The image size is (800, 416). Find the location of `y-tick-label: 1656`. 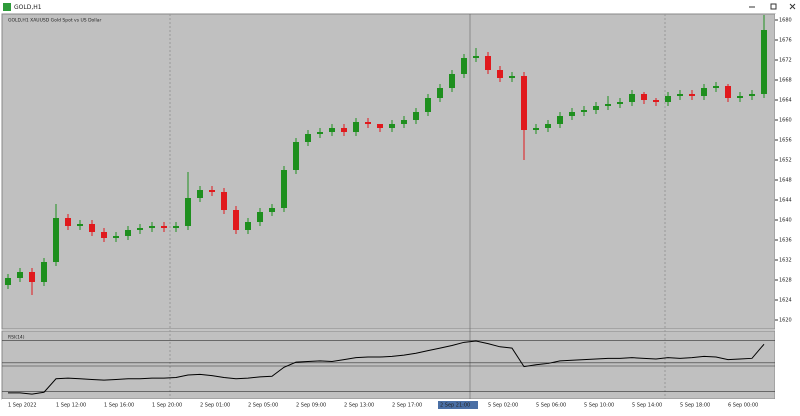

y-tick-label: 1656 is located at coordinates (785, 141).